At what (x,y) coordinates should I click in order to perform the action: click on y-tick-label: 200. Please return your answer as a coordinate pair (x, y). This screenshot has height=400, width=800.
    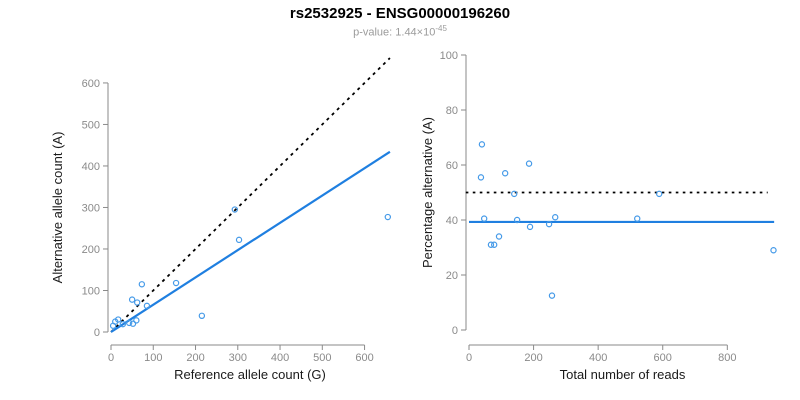
    Looking at the image, I should click on (91, 250).